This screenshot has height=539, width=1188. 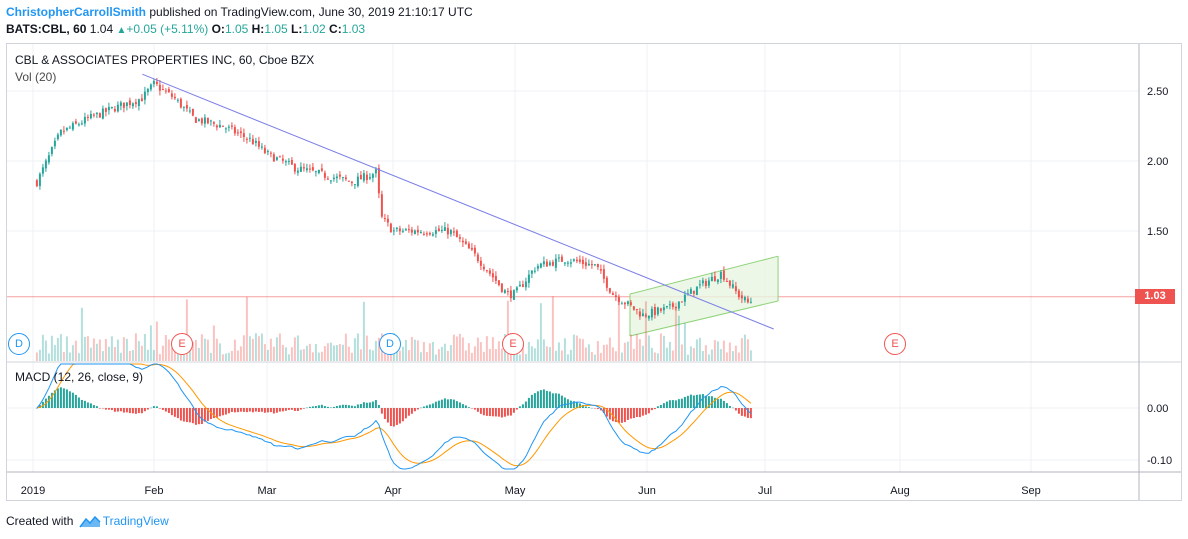 What do you see at coordinates (154, 491) in the screenshot?
I see `time-tick-label: Feb` at bounding box center [154, 491].